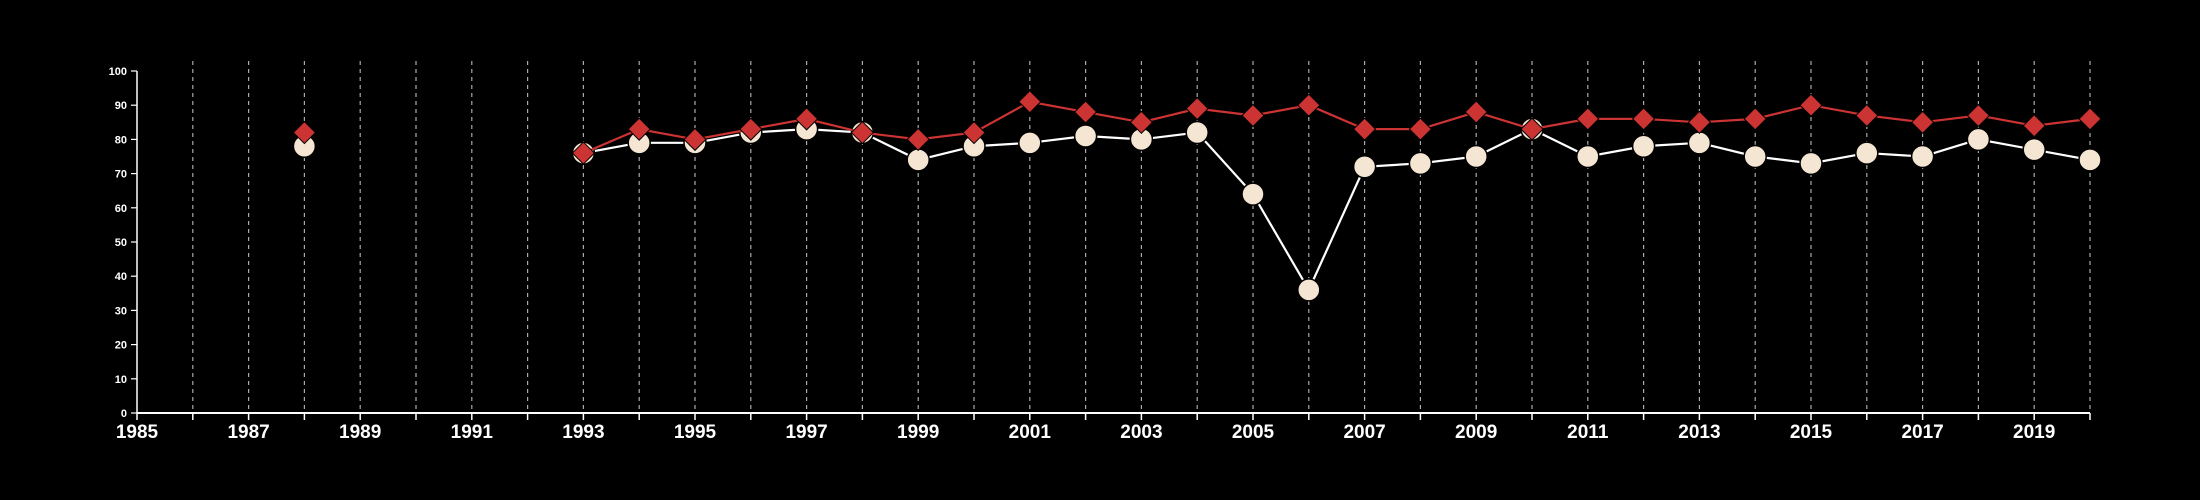 The width and height of the screenshot is (2200, 500). What do you see at coordinates (121, 175) in the screenshot?
I see `y-tick-label: 70` at bounding box center [121, 175].